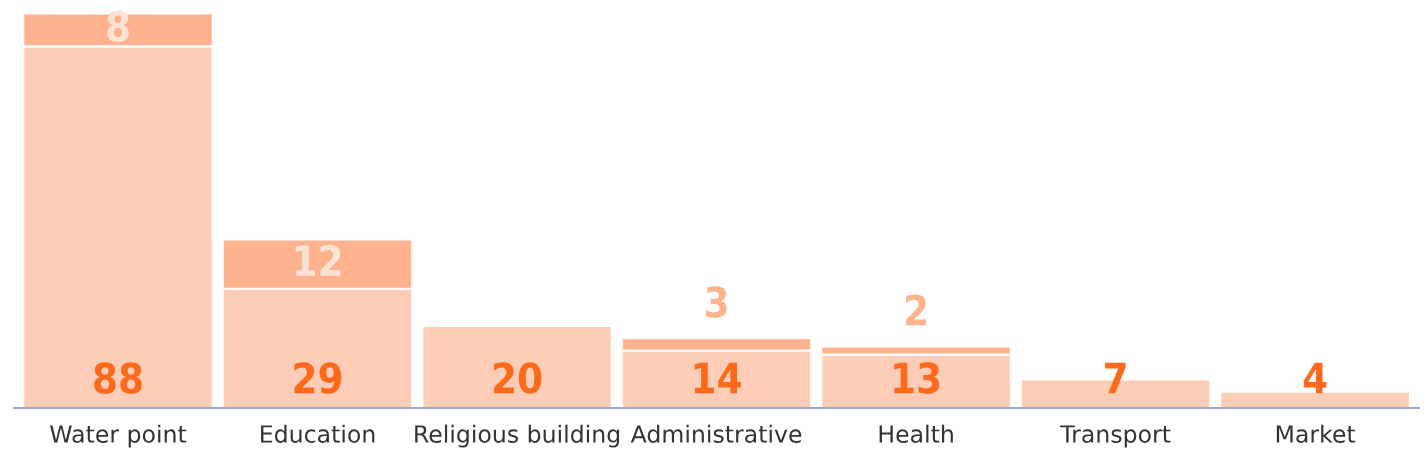 This screenshot has height=461, width=1426. What do you see at coordinates (118, 26) in the screenshot?
I see `data-label: 8` at bounding box center [118, 26].